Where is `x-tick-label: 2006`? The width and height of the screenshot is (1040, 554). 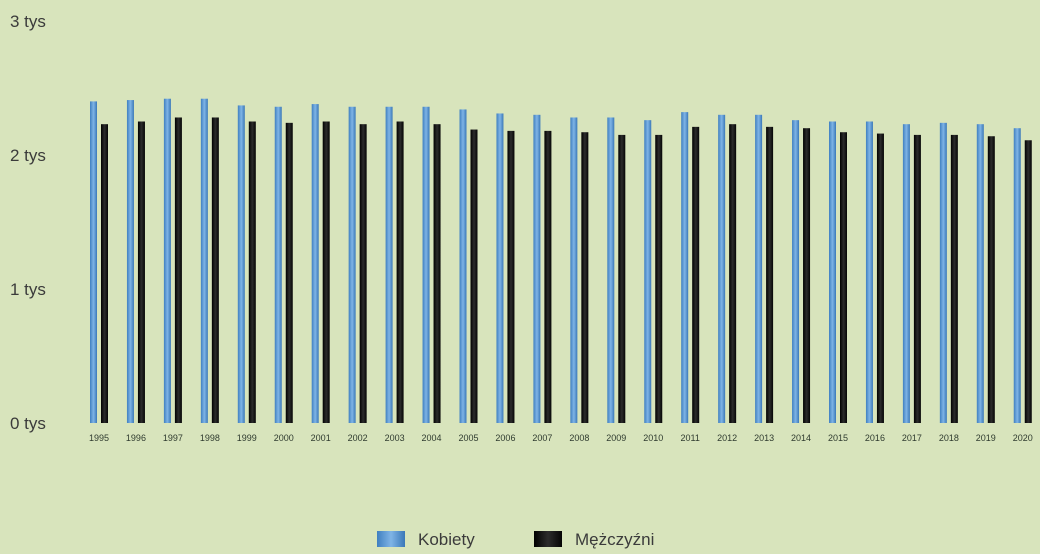 x-tick-label: 2006 is located at coordinates (505, 438).